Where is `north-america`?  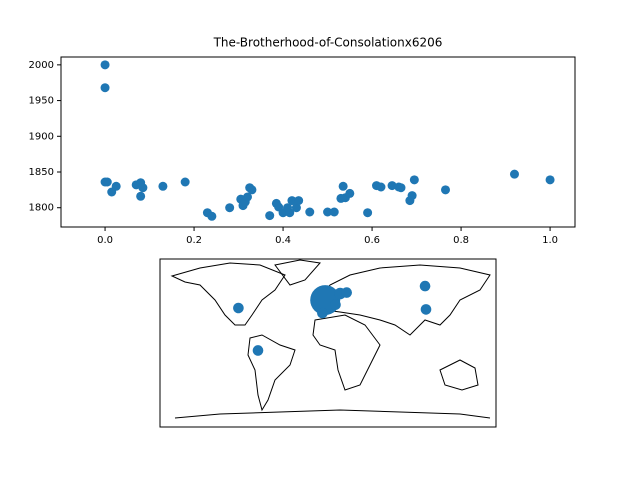
north-america is located at coordinates (228, 294).